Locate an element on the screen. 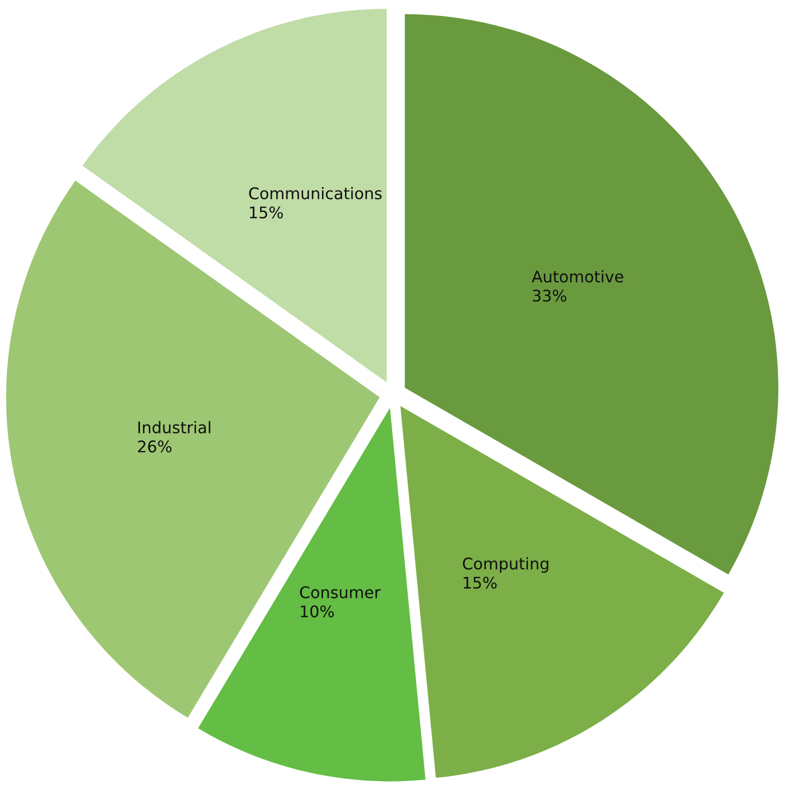 The width and height of the screenshot is (786, 789). slice-label: Consumer is located at coordinates (340, 592).